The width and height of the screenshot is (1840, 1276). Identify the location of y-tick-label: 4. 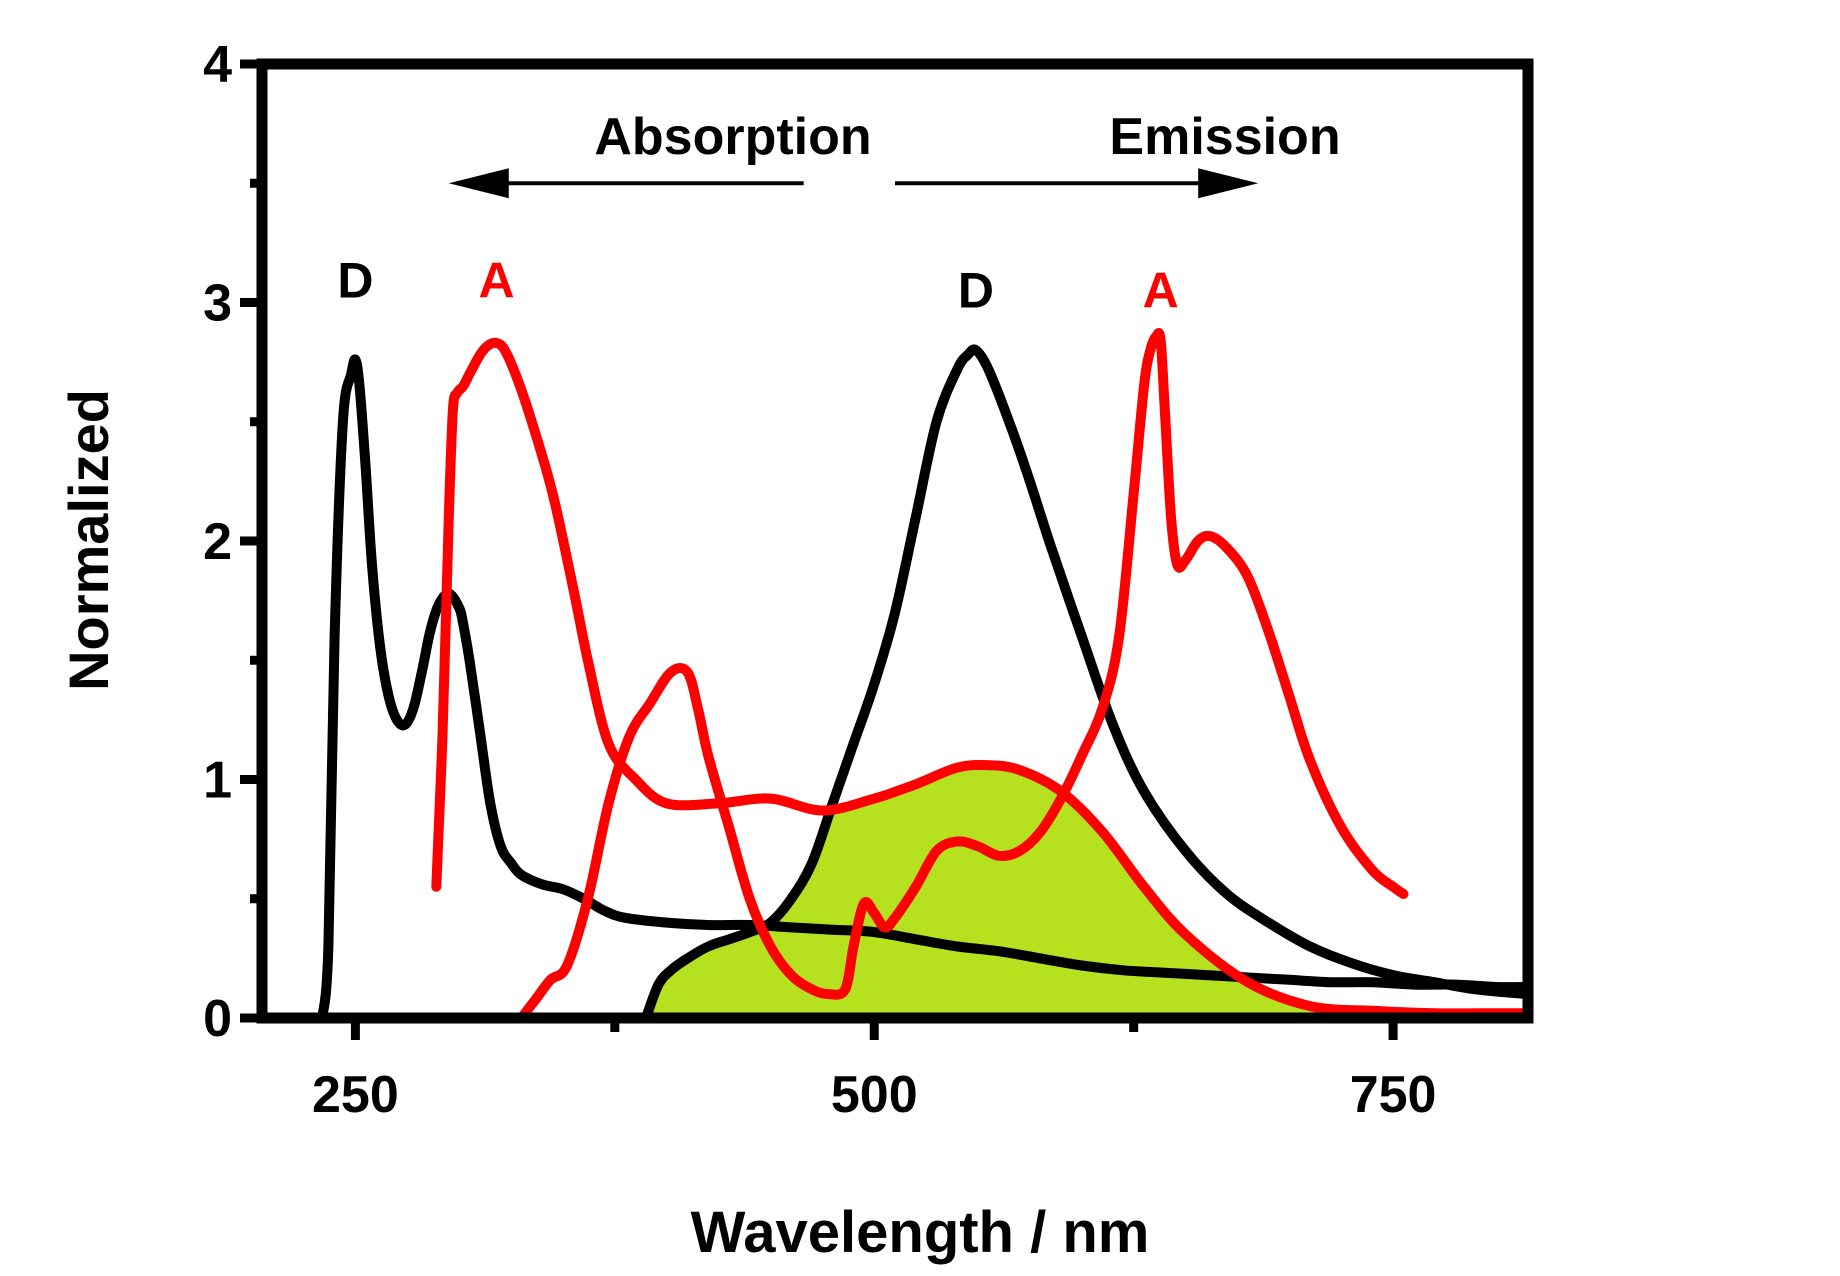
(217, 65).